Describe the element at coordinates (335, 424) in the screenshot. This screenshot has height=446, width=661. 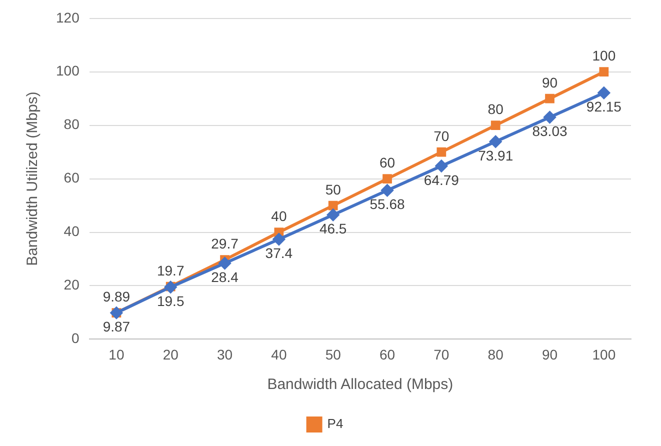
I see `legend-label: P4` at that location.